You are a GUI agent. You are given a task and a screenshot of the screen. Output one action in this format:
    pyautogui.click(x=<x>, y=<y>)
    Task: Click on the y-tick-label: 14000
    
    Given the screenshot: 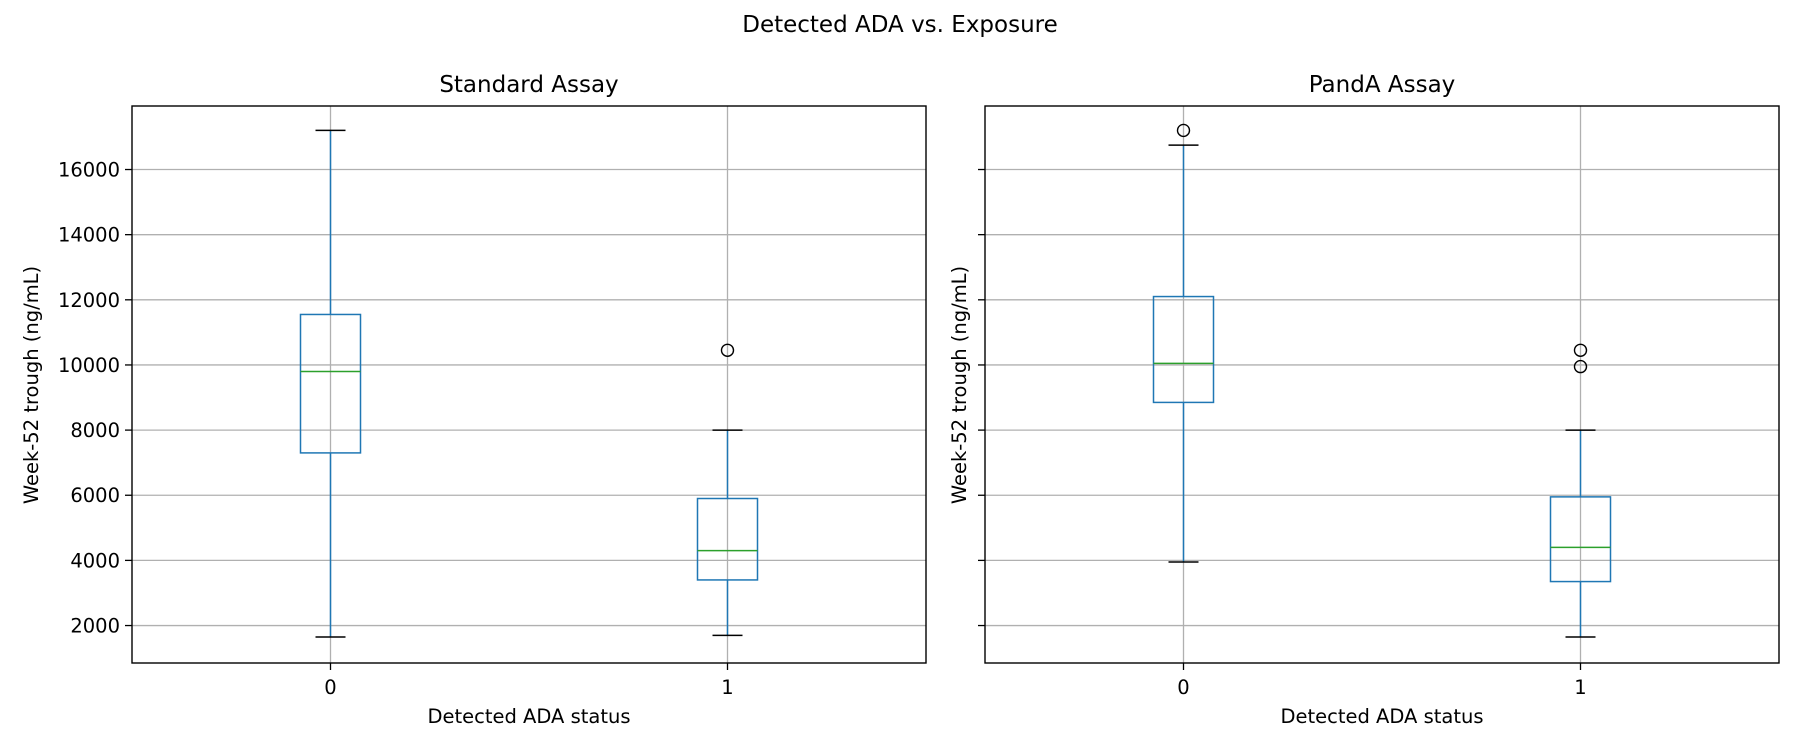 What is the action you would take?
    pyautogui.click(x=89, y=235)
    